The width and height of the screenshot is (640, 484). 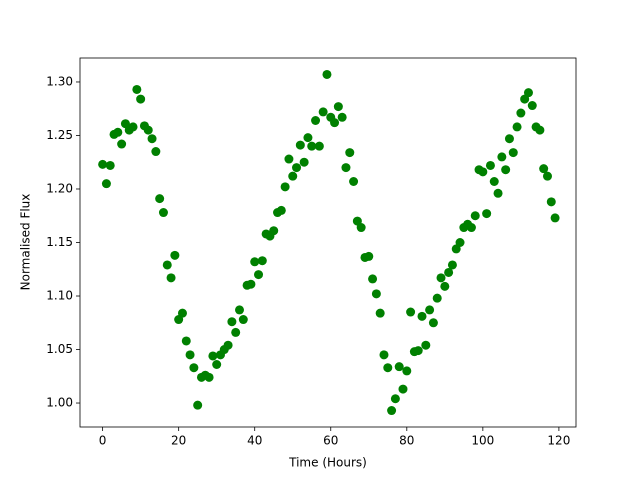 I want to click on y-axis-label: Normalised Flux, so click(x=26, y=242).